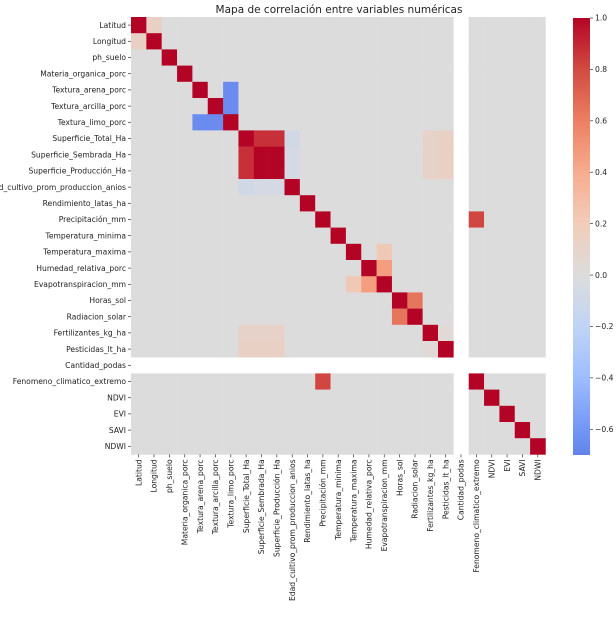 The width and height of the screenshot is (616, 619). Describe the element at coordinates (601, 223) in the screenshot. I see `colorbar-tick-label: 0.2` at that location.